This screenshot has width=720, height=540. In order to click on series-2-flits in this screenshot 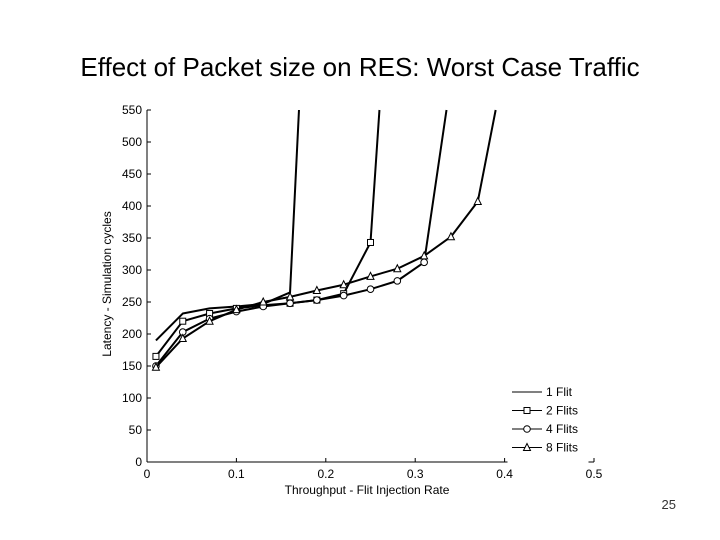, I will do `click(266, 234)`.